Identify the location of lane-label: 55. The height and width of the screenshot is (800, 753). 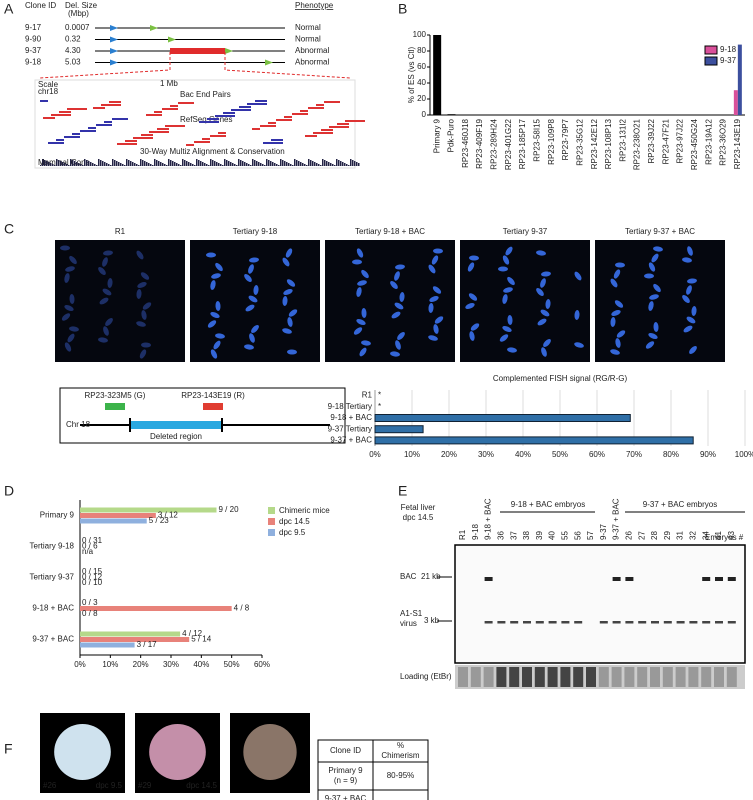
(565, 535).